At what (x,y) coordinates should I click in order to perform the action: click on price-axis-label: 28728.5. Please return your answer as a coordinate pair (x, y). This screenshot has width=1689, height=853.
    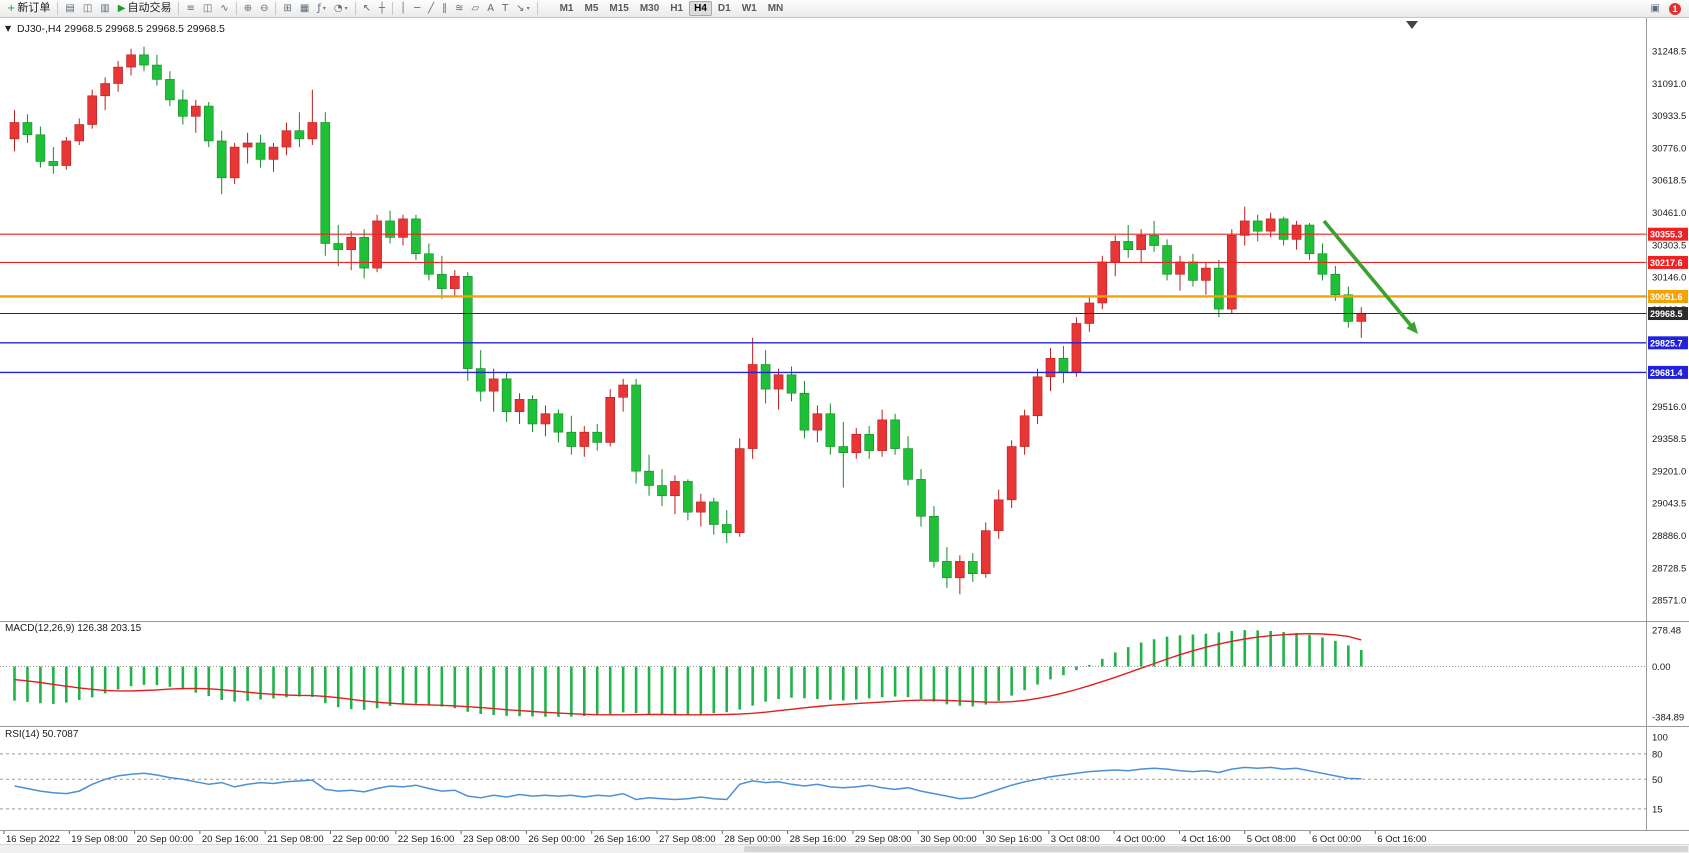
    Looking at the image, I should click on (1669, 568).